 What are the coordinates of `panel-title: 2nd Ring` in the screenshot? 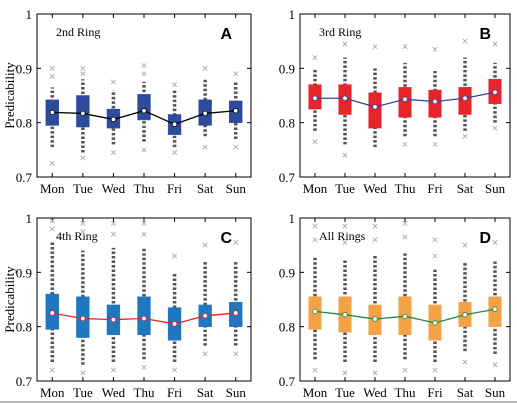 It's located at (78, 32).